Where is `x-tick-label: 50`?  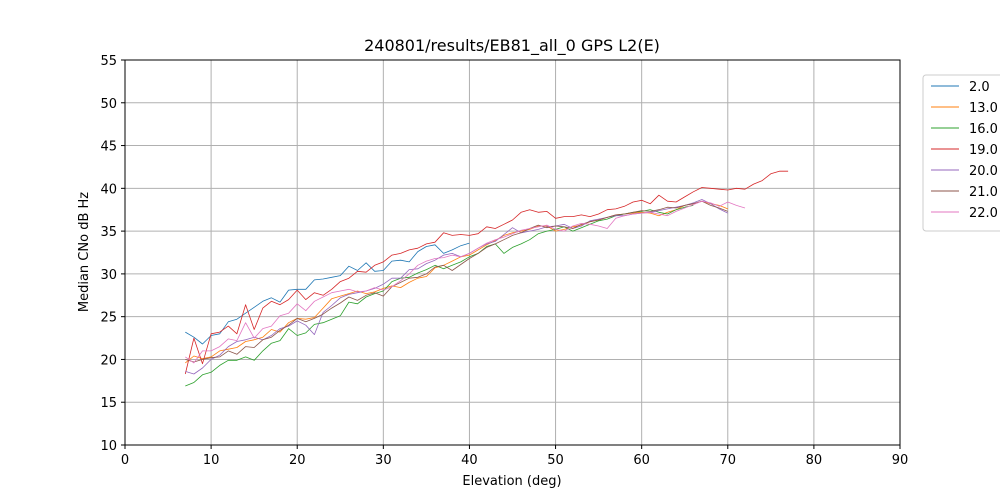 x-tick-label: 50 is located at coordinates (555, 460).